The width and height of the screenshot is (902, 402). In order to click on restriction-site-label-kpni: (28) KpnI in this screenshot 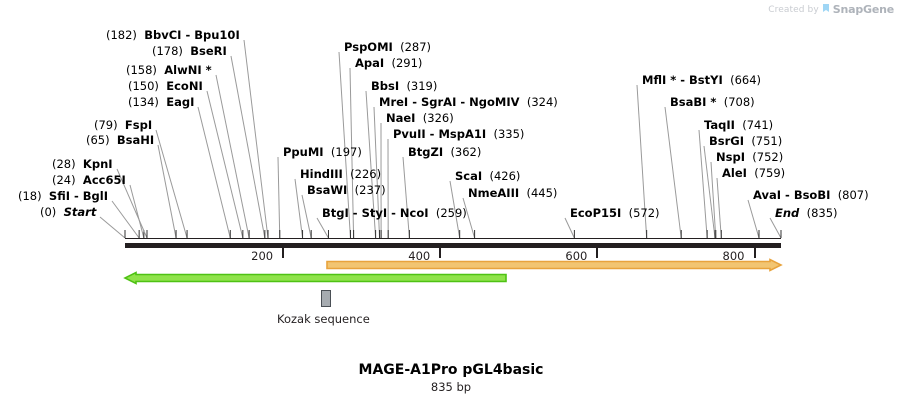, I will do `click(82, 164)`.